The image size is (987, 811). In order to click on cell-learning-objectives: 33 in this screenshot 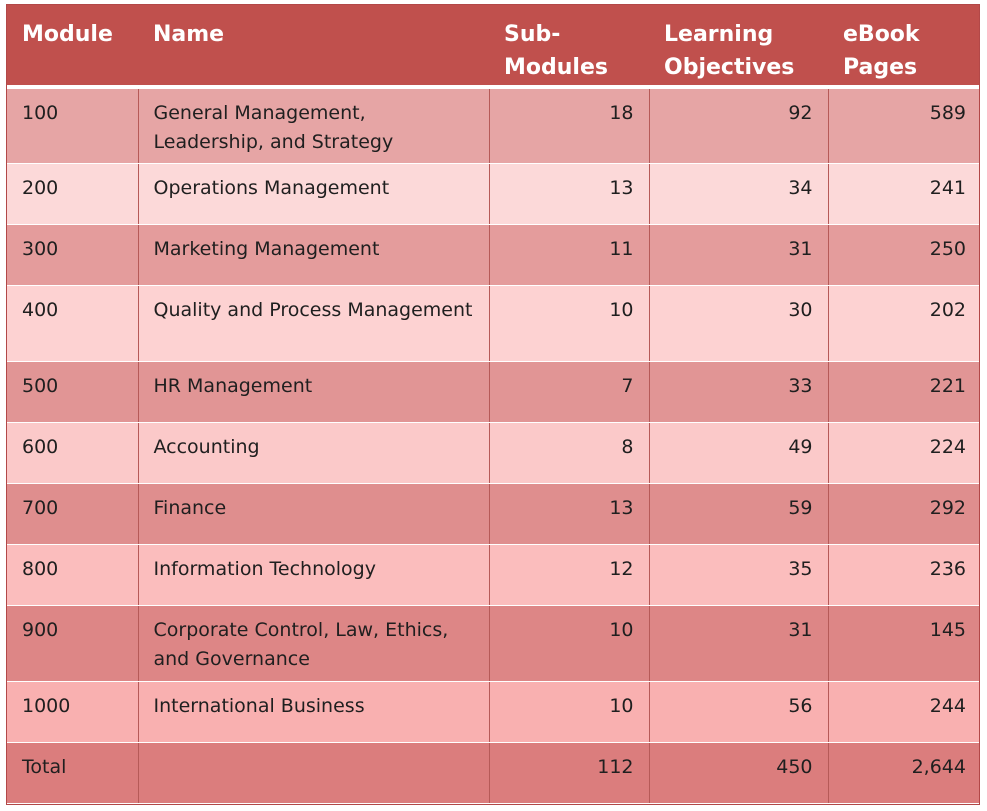, I will do `click(739, 392)`.